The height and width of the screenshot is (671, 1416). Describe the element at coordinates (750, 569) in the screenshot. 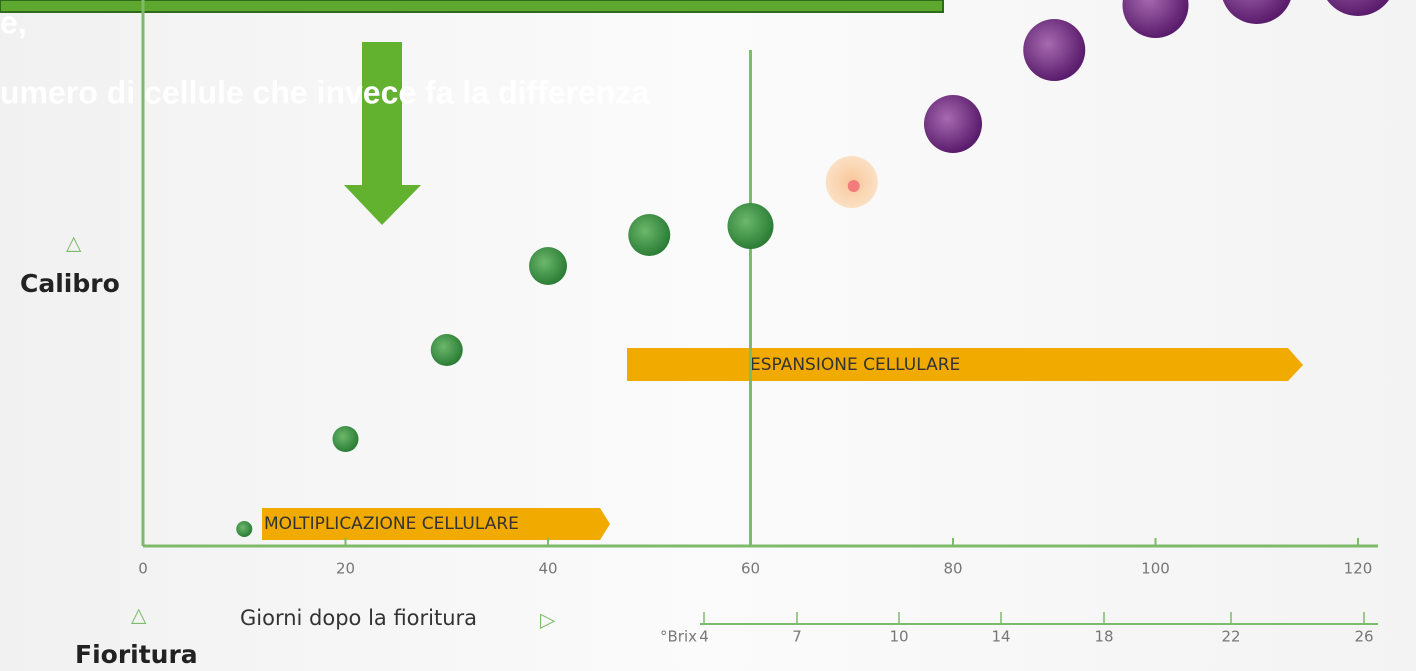

I see `x-tick-label: 60` at that location.